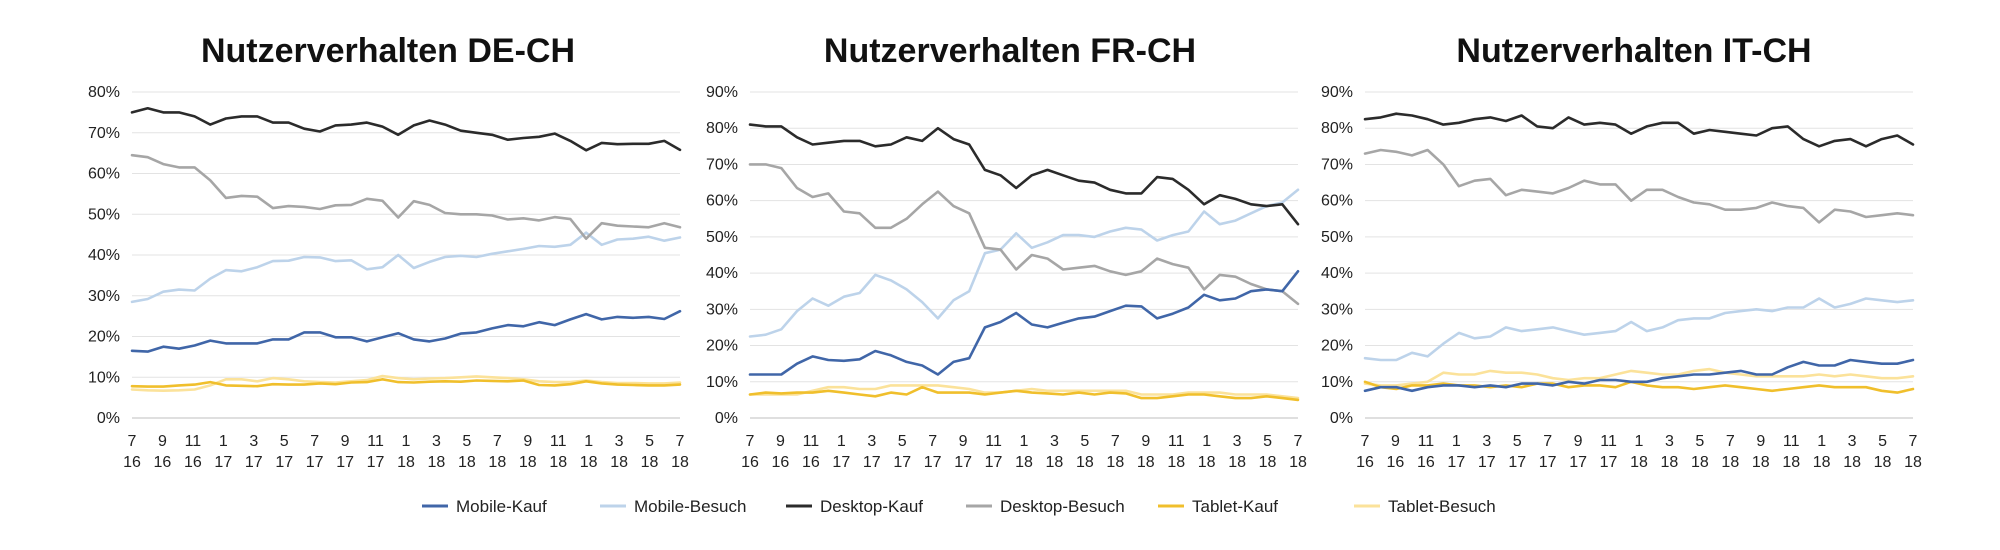 This screenshot has height=550, width=2000. What do you see at coordinates (104, 214) in the screenshot?
I see `y-tick-label: 50%` at bounding box center [104, 214].